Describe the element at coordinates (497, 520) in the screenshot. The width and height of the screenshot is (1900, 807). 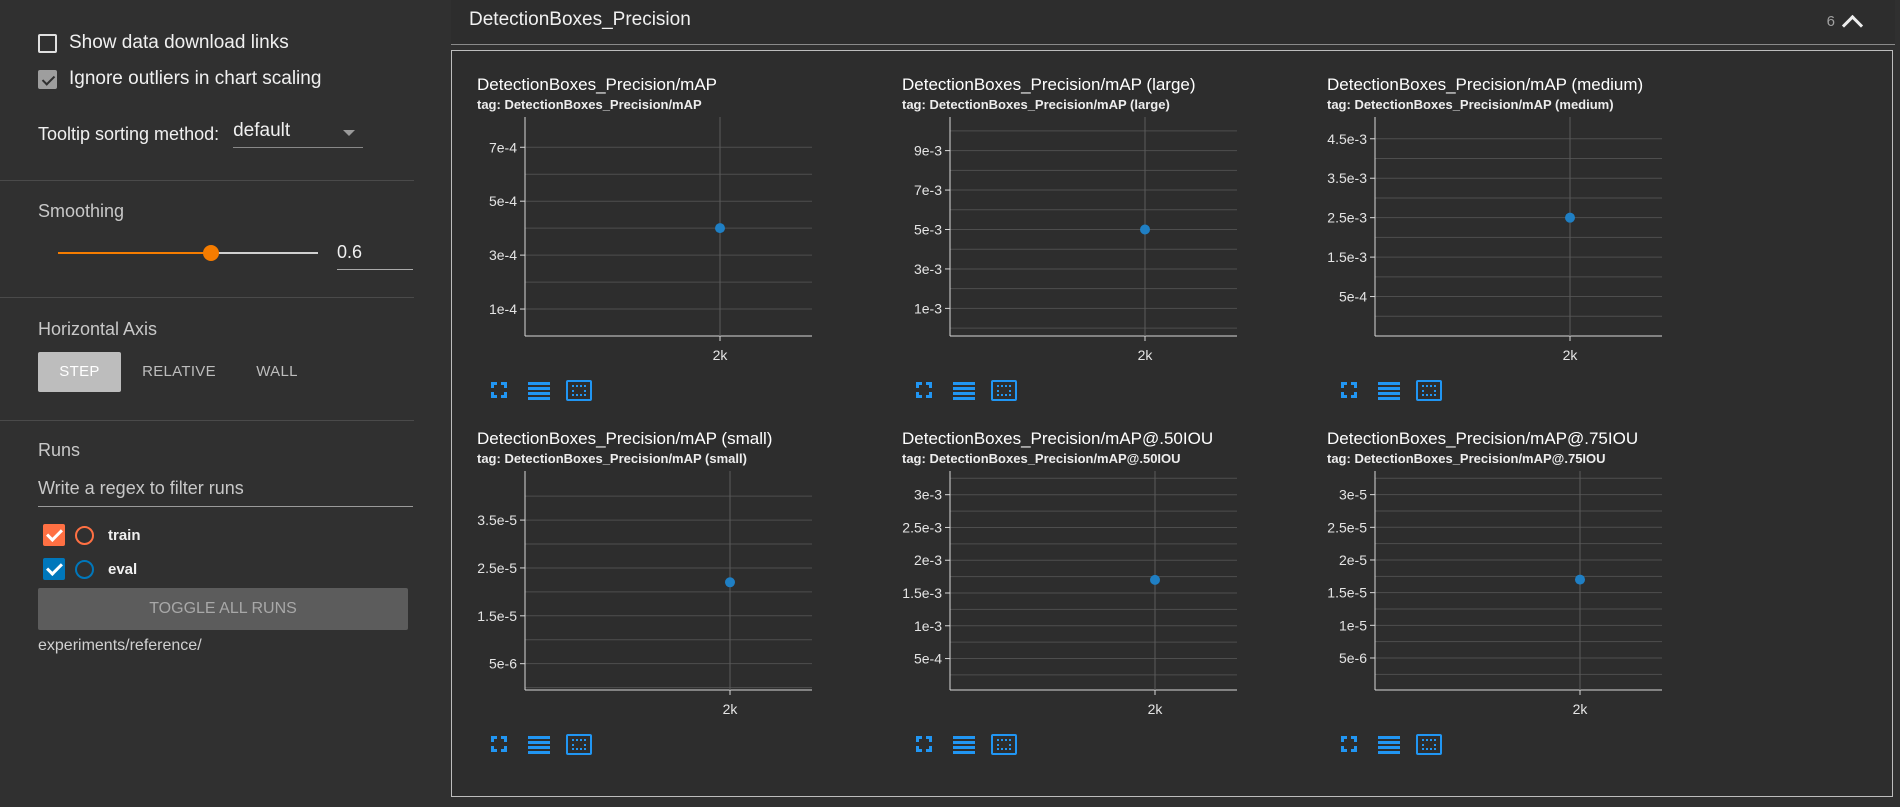
I see `y-tick-label: 3.5e-5` at that location.